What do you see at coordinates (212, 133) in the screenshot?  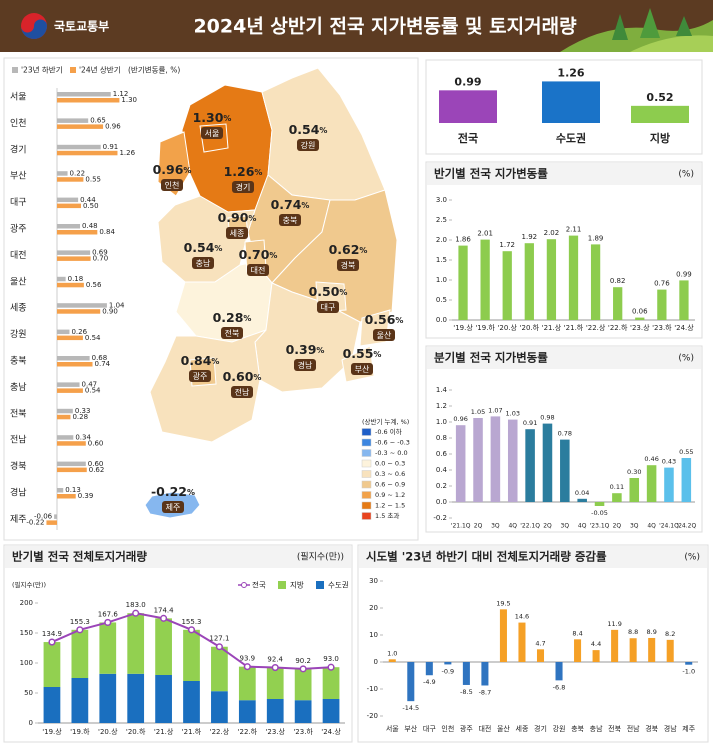 I see `map-region-name: 서울` at bounding box center [212, 133].